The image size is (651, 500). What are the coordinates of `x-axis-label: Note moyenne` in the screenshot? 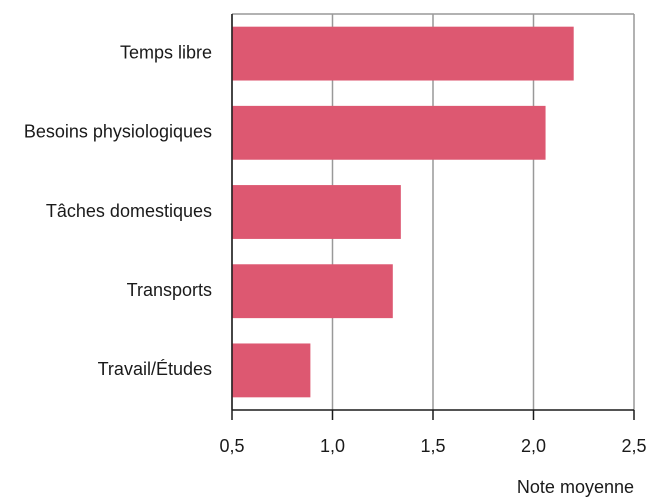 It's located at (575, 487).